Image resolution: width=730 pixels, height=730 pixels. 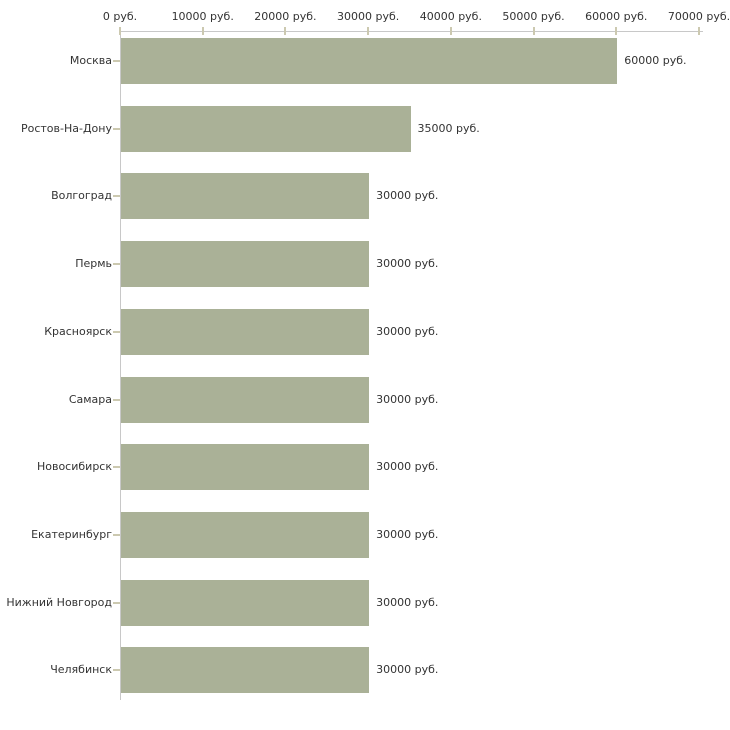 I want to click on x-axis-tick-label: 0 руб., so click(x=120, y=16).